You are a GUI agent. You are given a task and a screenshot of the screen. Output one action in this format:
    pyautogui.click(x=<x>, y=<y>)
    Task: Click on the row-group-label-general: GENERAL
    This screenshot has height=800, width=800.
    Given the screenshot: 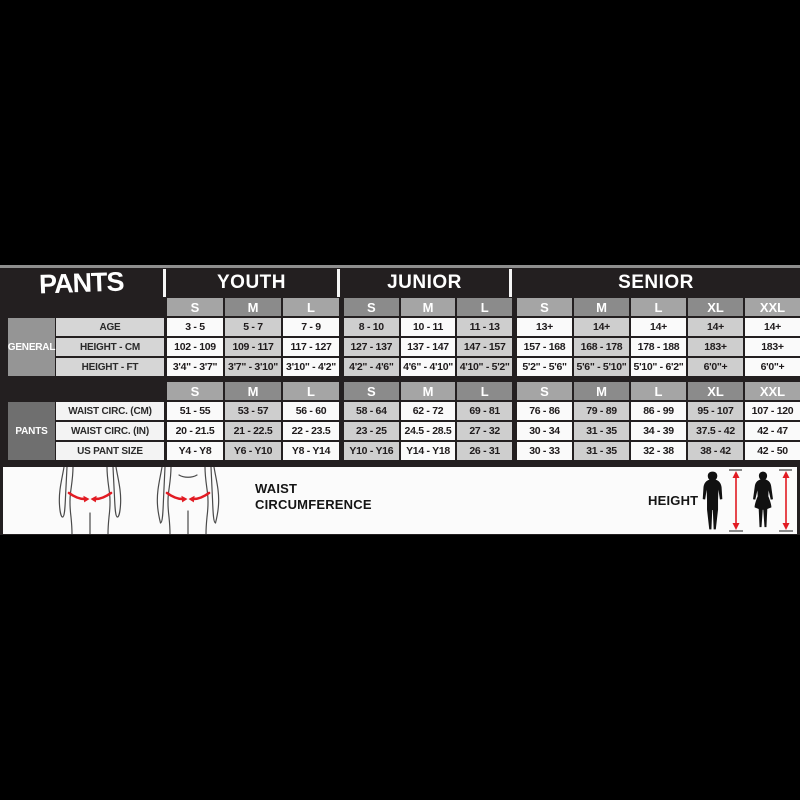 What is the action you would take?
    pyautogui.click(x=31, y=347)
    